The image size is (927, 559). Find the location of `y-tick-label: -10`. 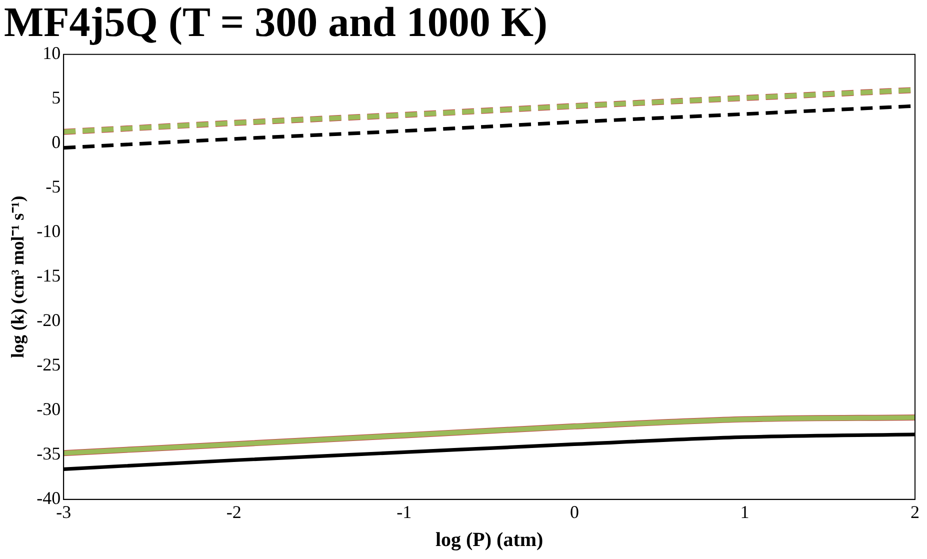

y-tick-label: -10 is located at coordinates (48, 231).